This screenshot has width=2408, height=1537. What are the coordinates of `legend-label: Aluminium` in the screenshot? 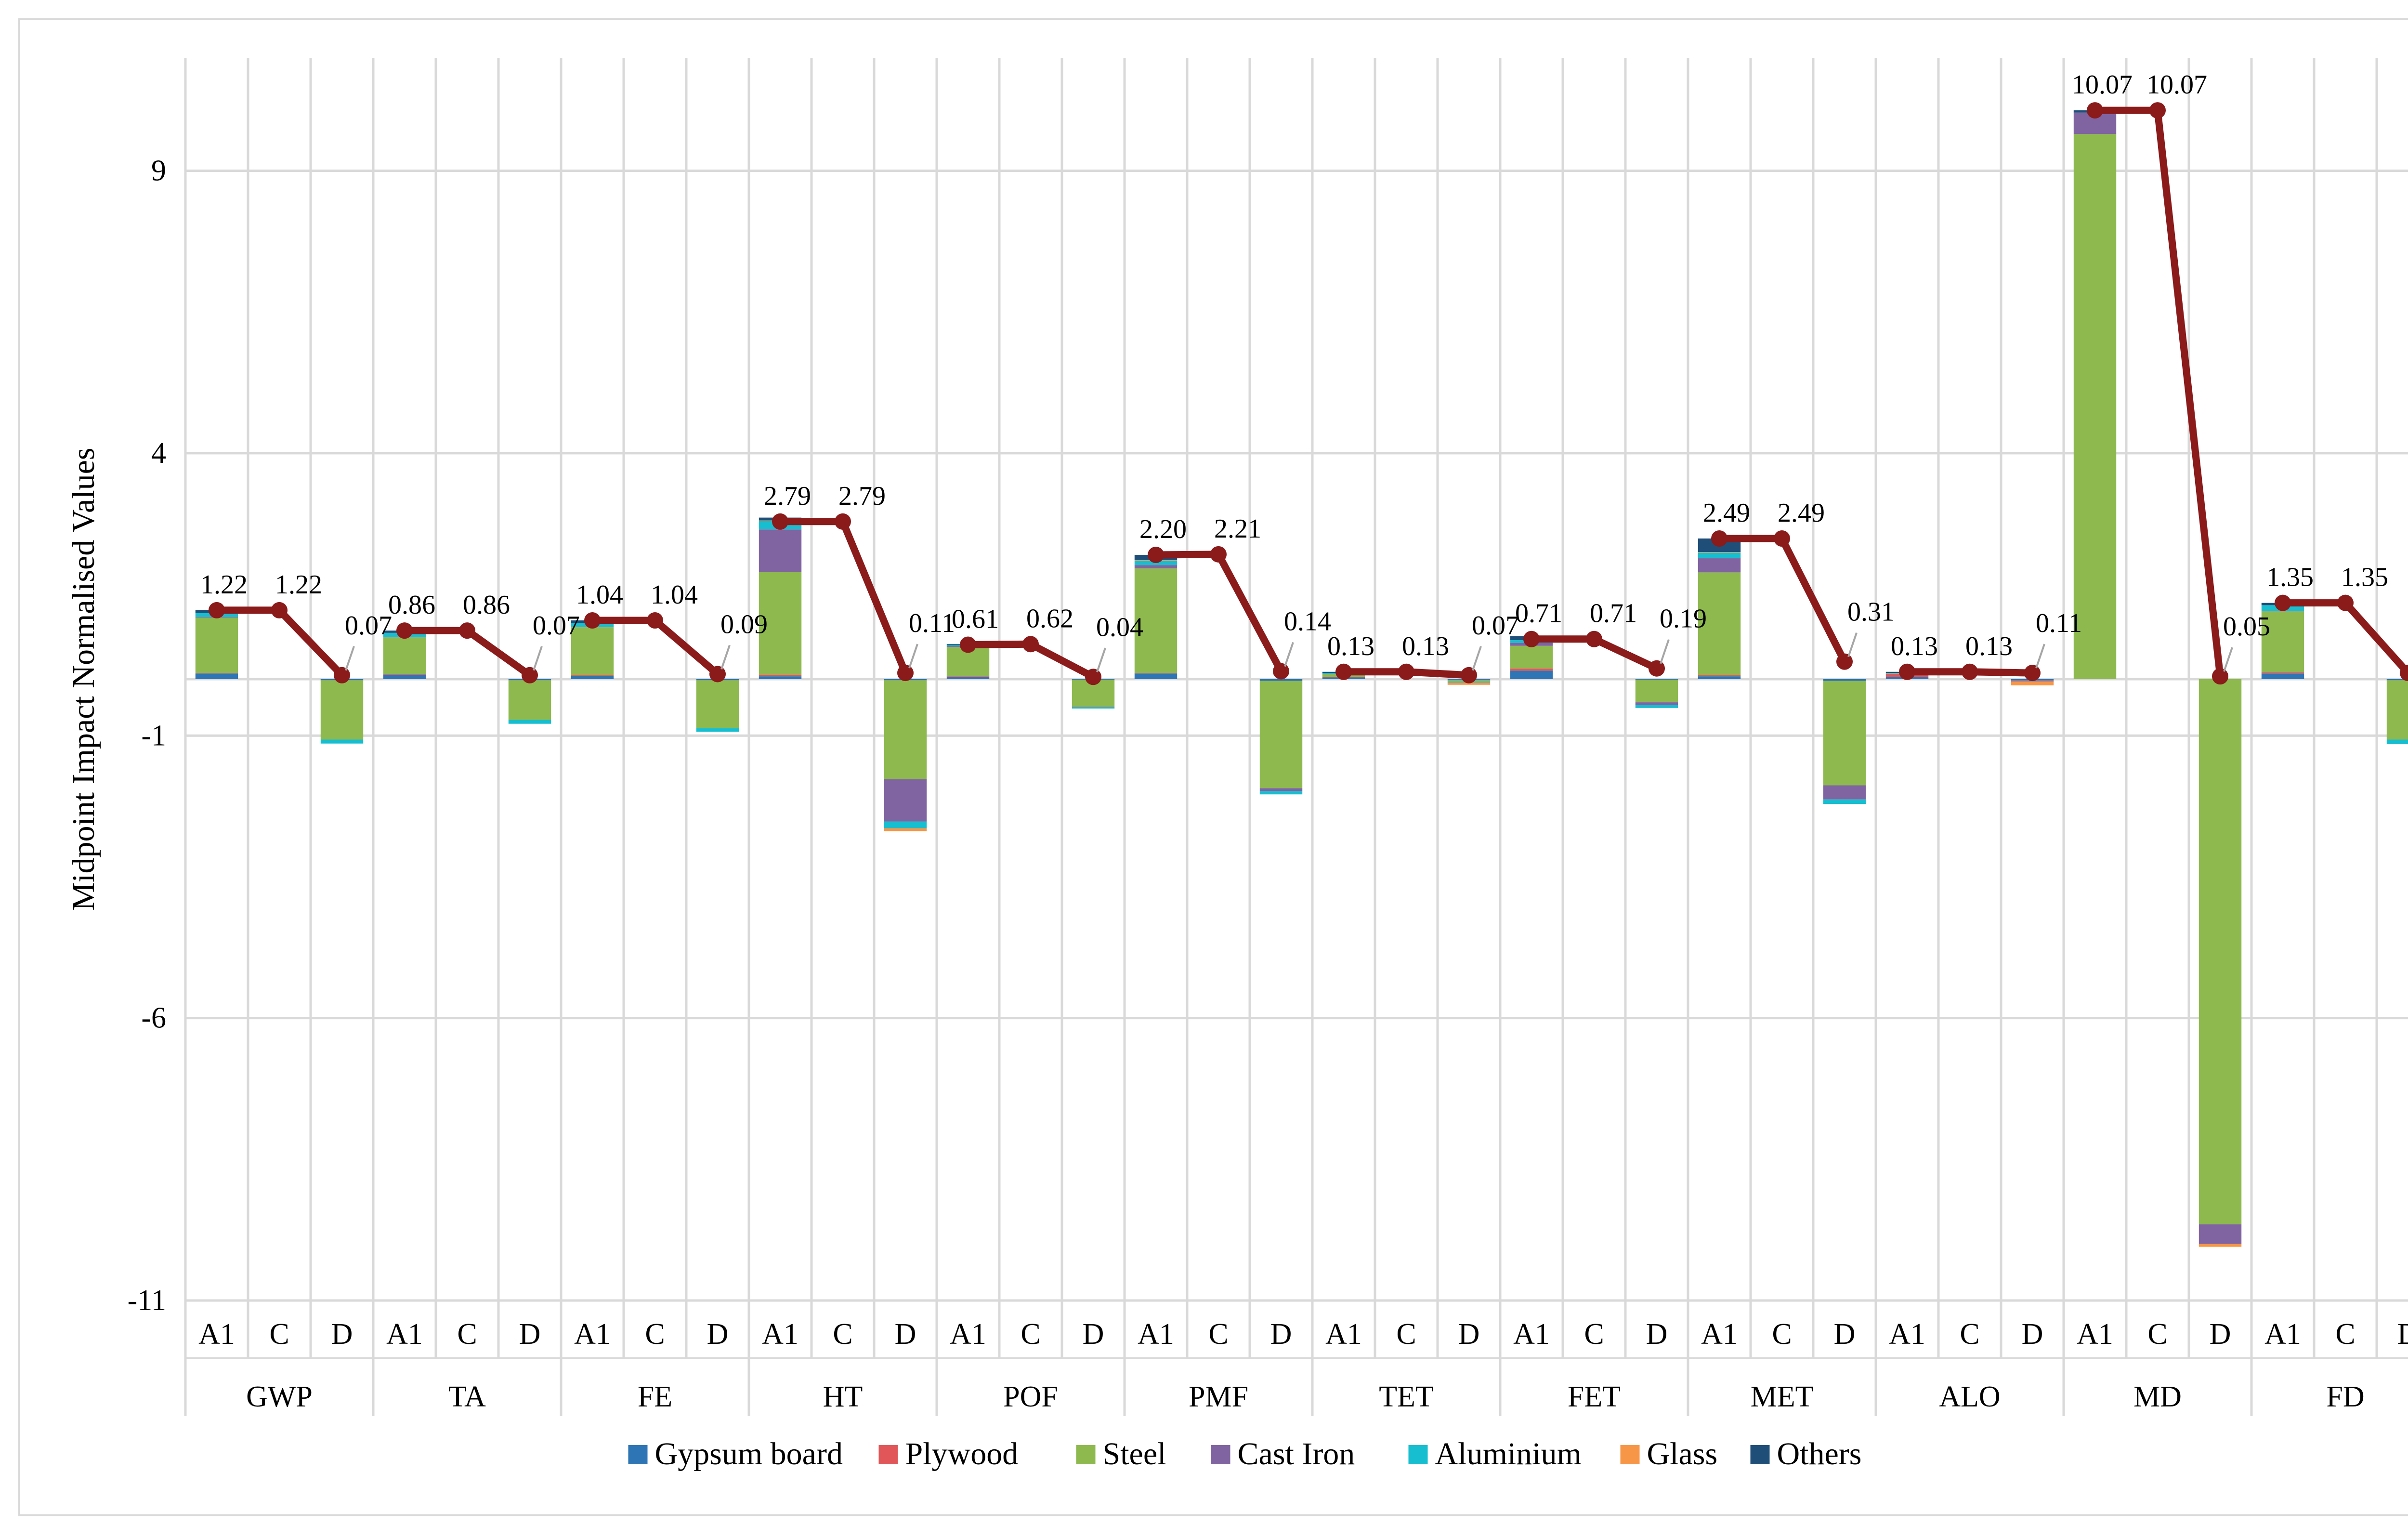 It's located at (1508, 1453).